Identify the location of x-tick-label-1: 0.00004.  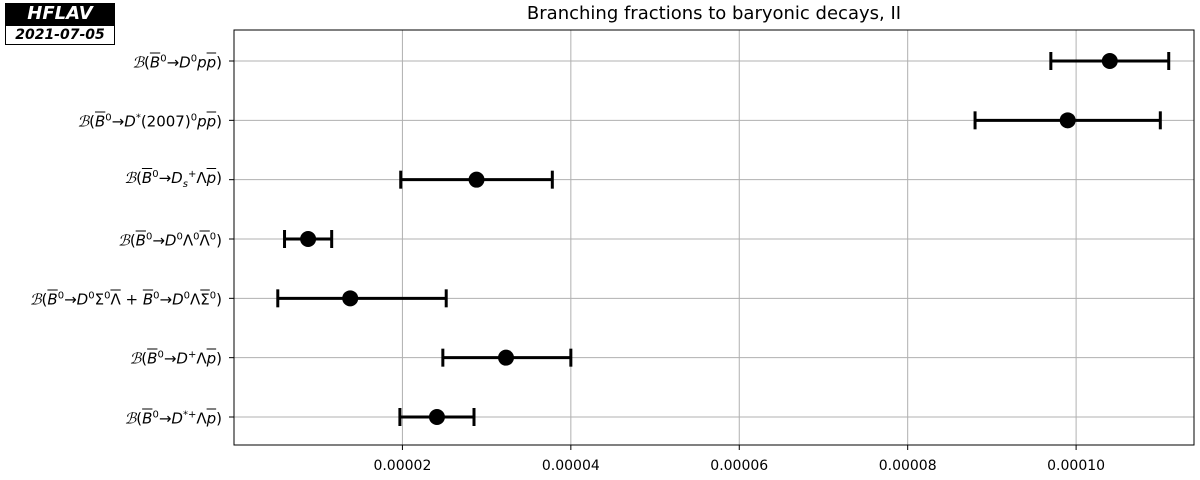
(571, 466).